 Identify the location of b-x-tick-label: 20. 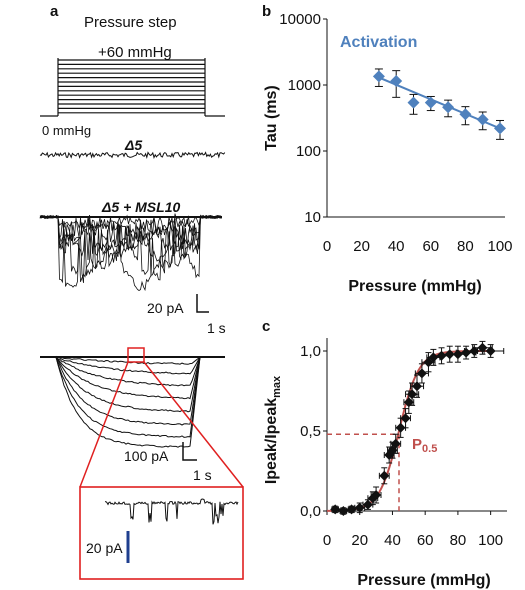
(361, 246).